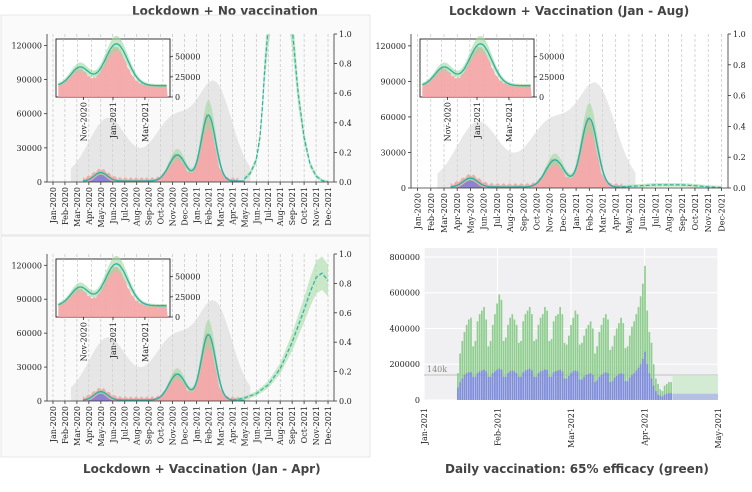 The image size is (752, 492). What do you see at coordinates (471, 184) in the screenshot?
I see `p2-deaths-area` at bounding box center [471, 184].